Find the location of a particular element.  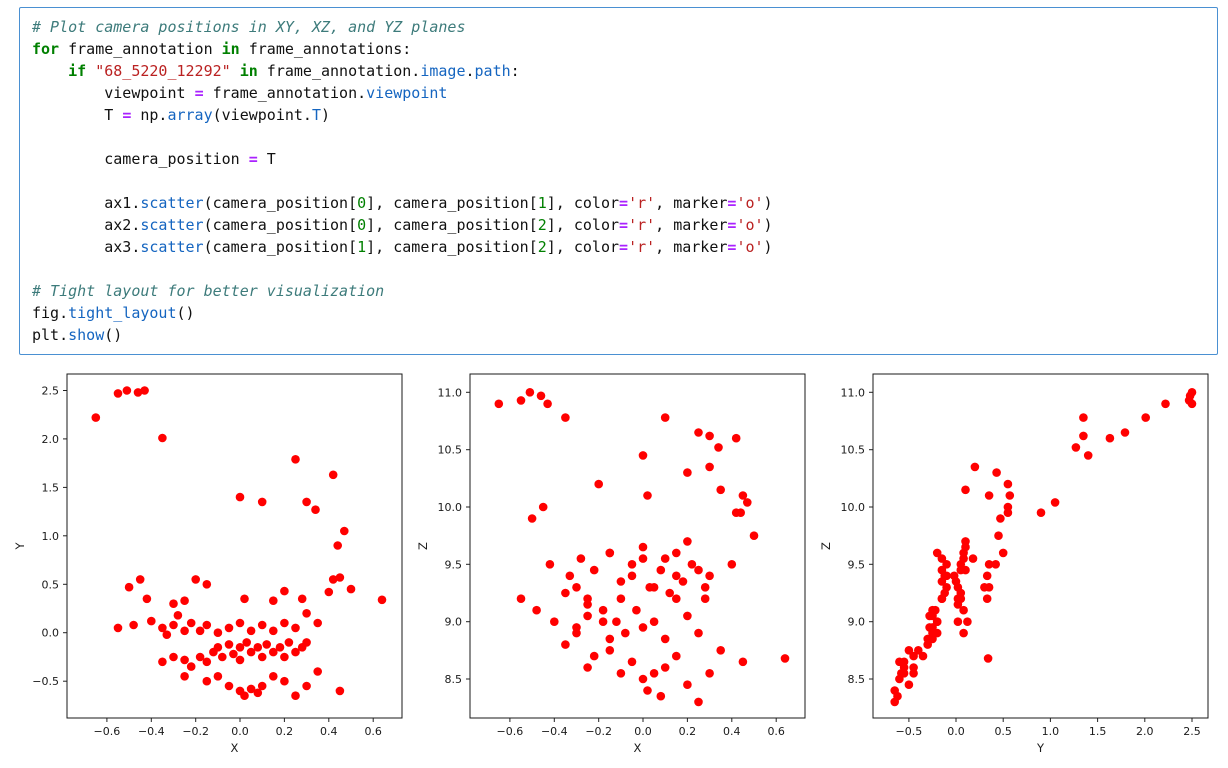

code-line: plt.show() is located at coordinates (77, 335).